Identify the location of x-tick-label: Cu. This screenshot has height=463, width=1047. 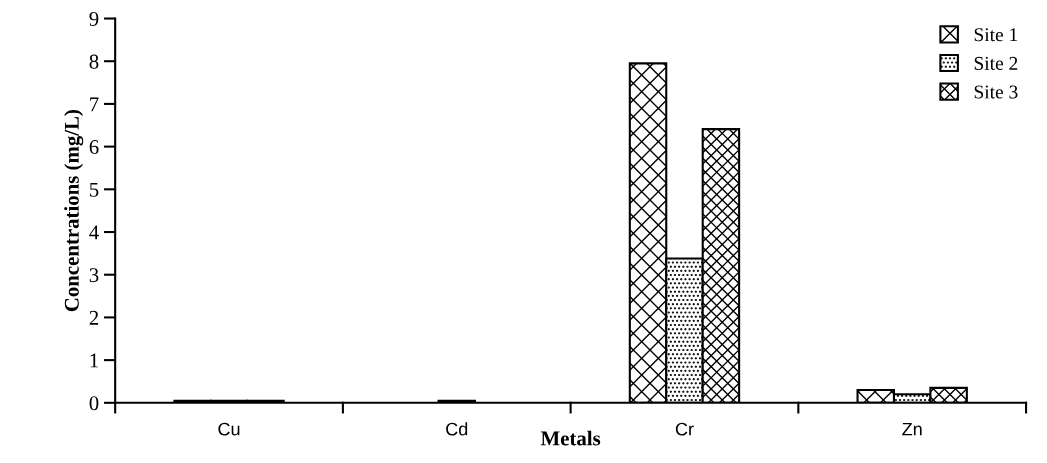
(229, 429).